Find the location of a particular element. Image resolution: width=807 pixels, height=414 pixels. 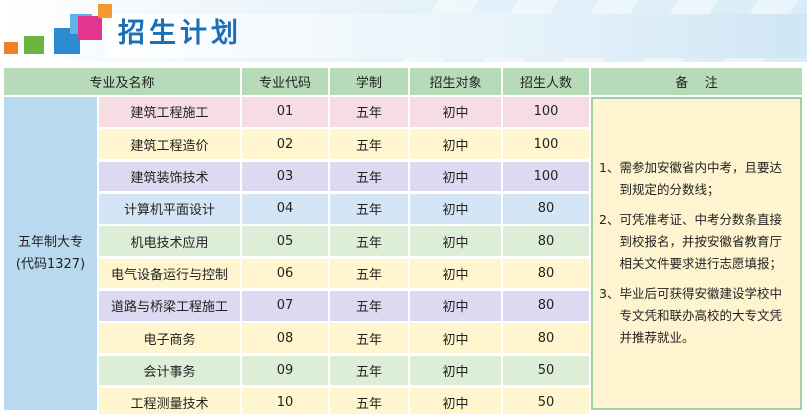

remark-item: 3、 毕业后可获得安徽建设学校中专文凭和联办高校的大专文凭并推荐就业。 is located at coordinates (696, 316).